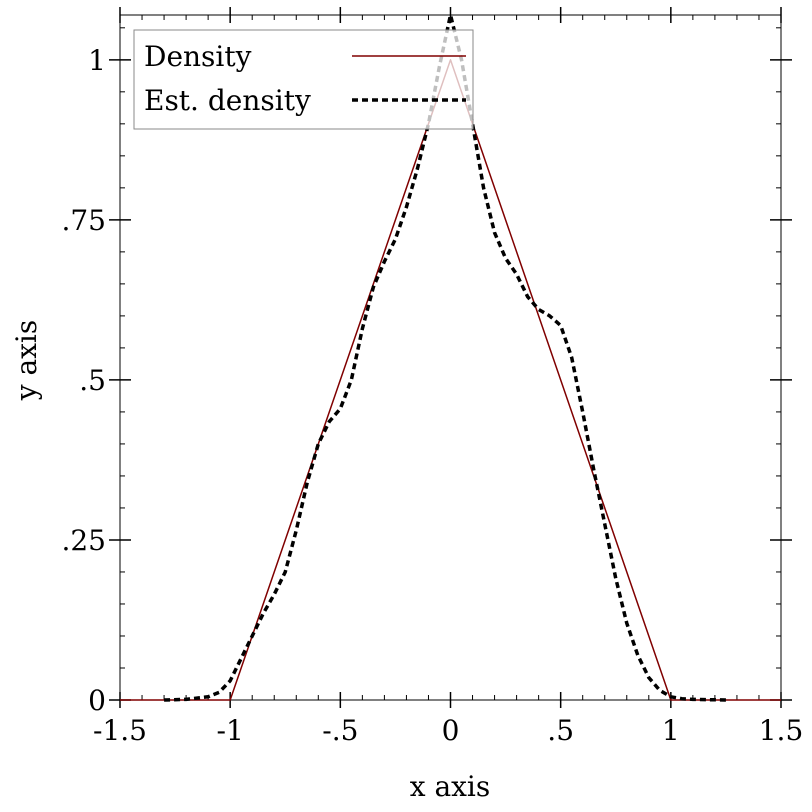 The width and height of the screenshot is (812, 812). I want to click on x-tick-label: 0, so click(451, 730).